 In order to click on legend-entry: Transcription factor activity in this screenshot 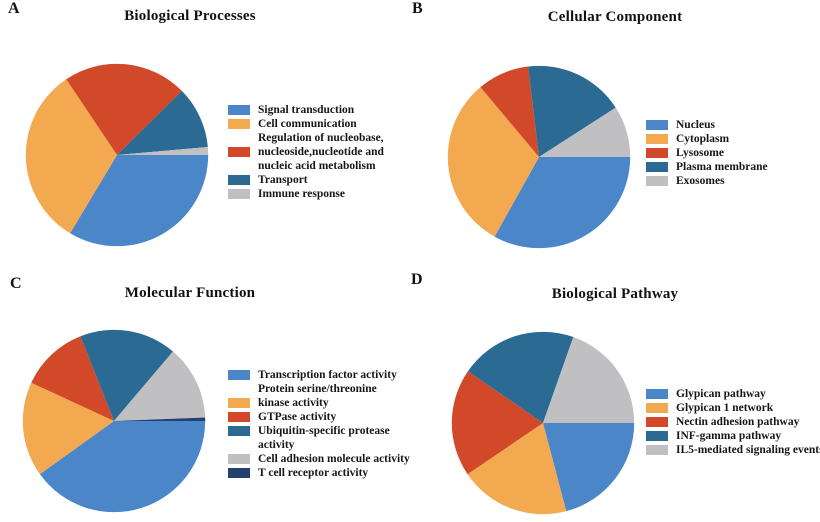, I will do `click(319, 375)`.